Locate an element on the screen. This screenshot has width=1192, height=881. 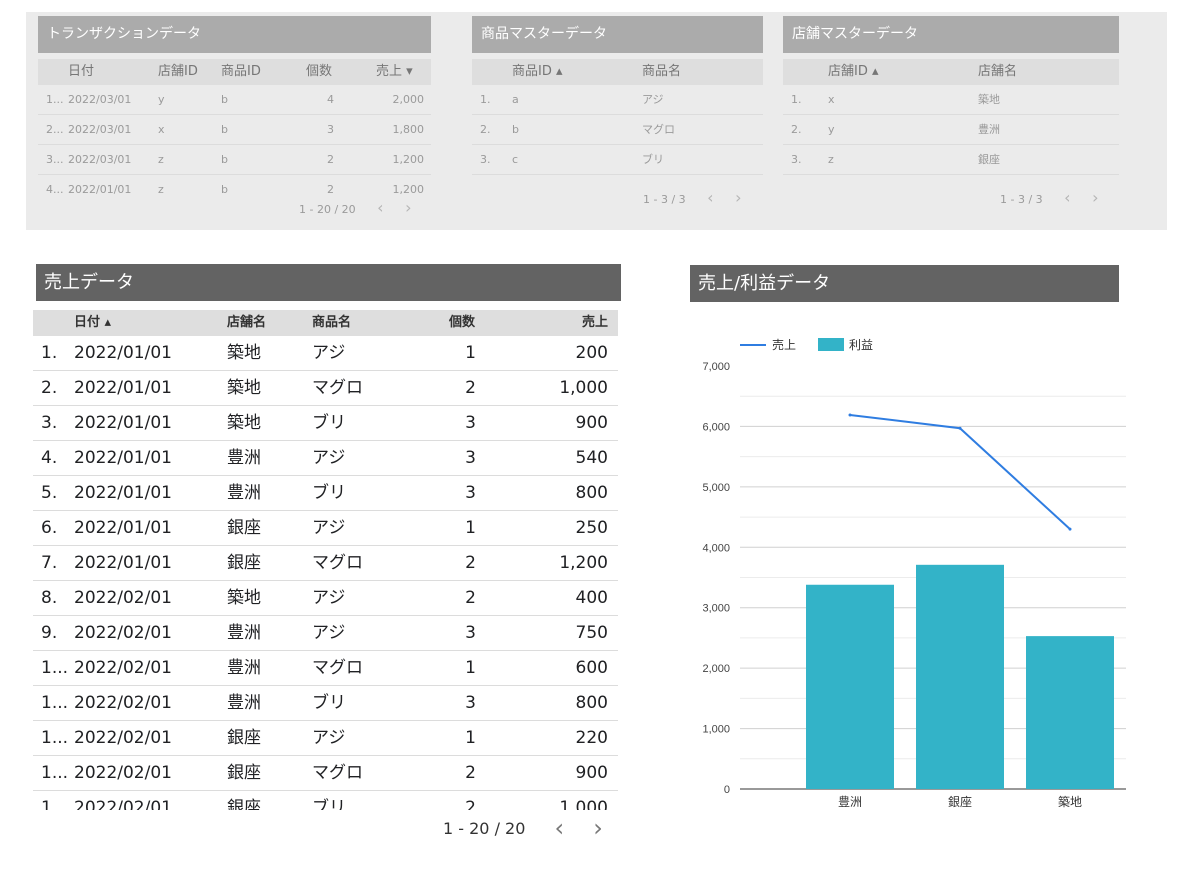
table-row: 8. 2022/02/01 築地 アジ 2 400 is located at coordinates (325, 598).